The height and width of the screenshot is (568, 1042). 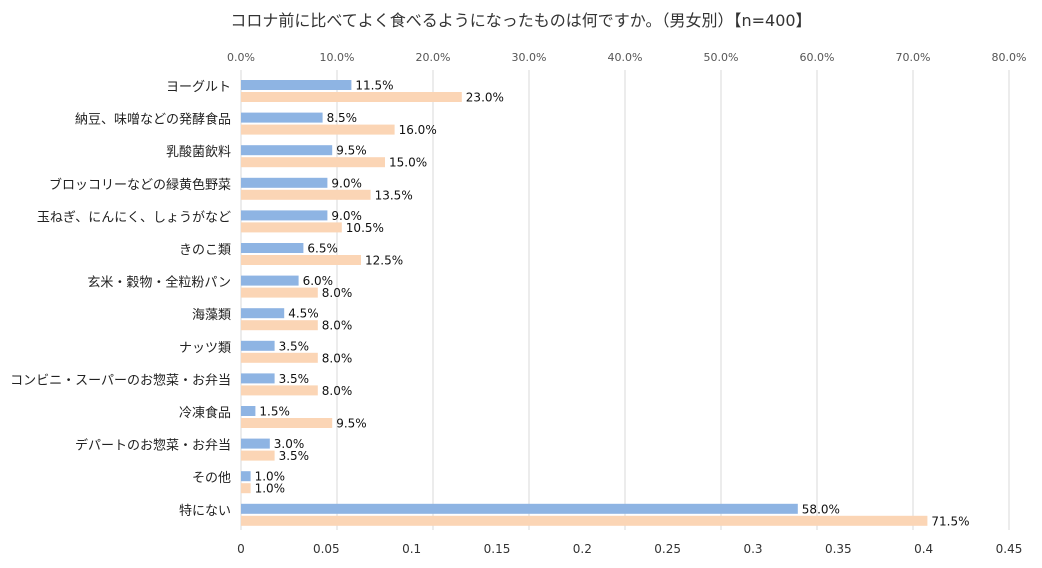 What do you see at coordinates (211, 478) in the screenshot?
I see `category-label: その他` at bounding box center [211, 478].